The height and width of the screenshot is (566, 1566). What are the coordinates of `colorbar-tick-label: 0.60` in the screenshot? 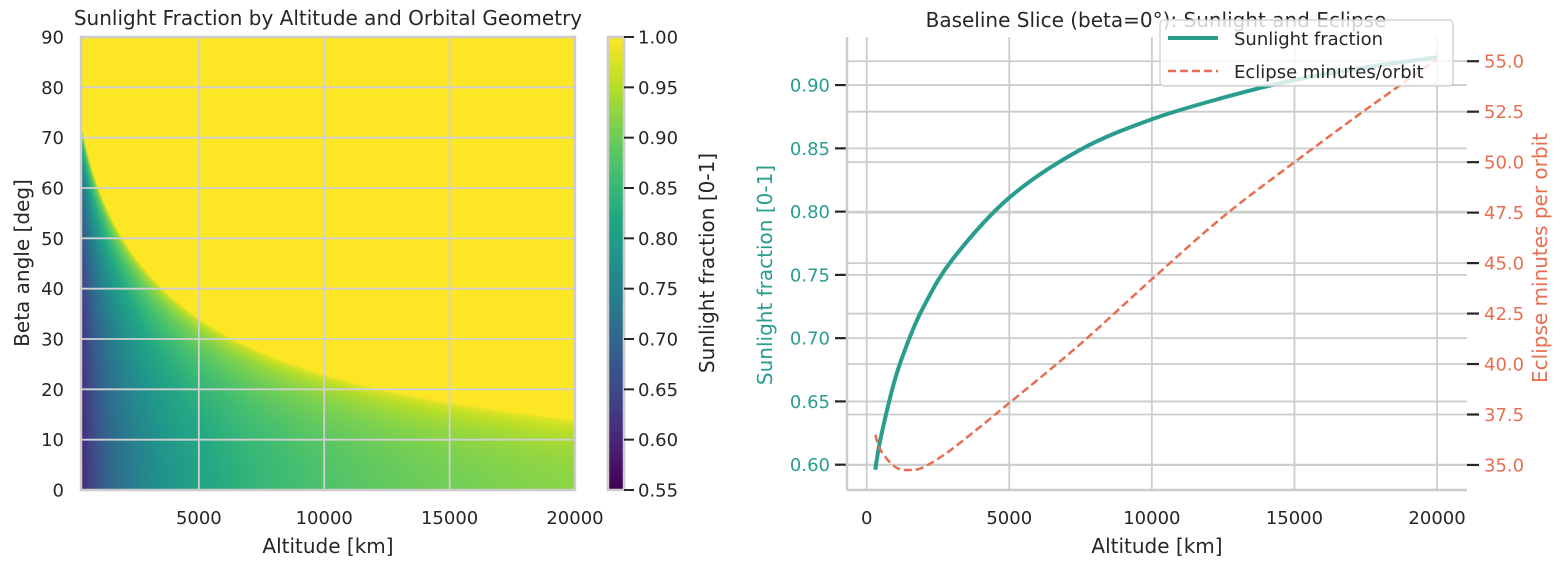 It's located at (658, 440).